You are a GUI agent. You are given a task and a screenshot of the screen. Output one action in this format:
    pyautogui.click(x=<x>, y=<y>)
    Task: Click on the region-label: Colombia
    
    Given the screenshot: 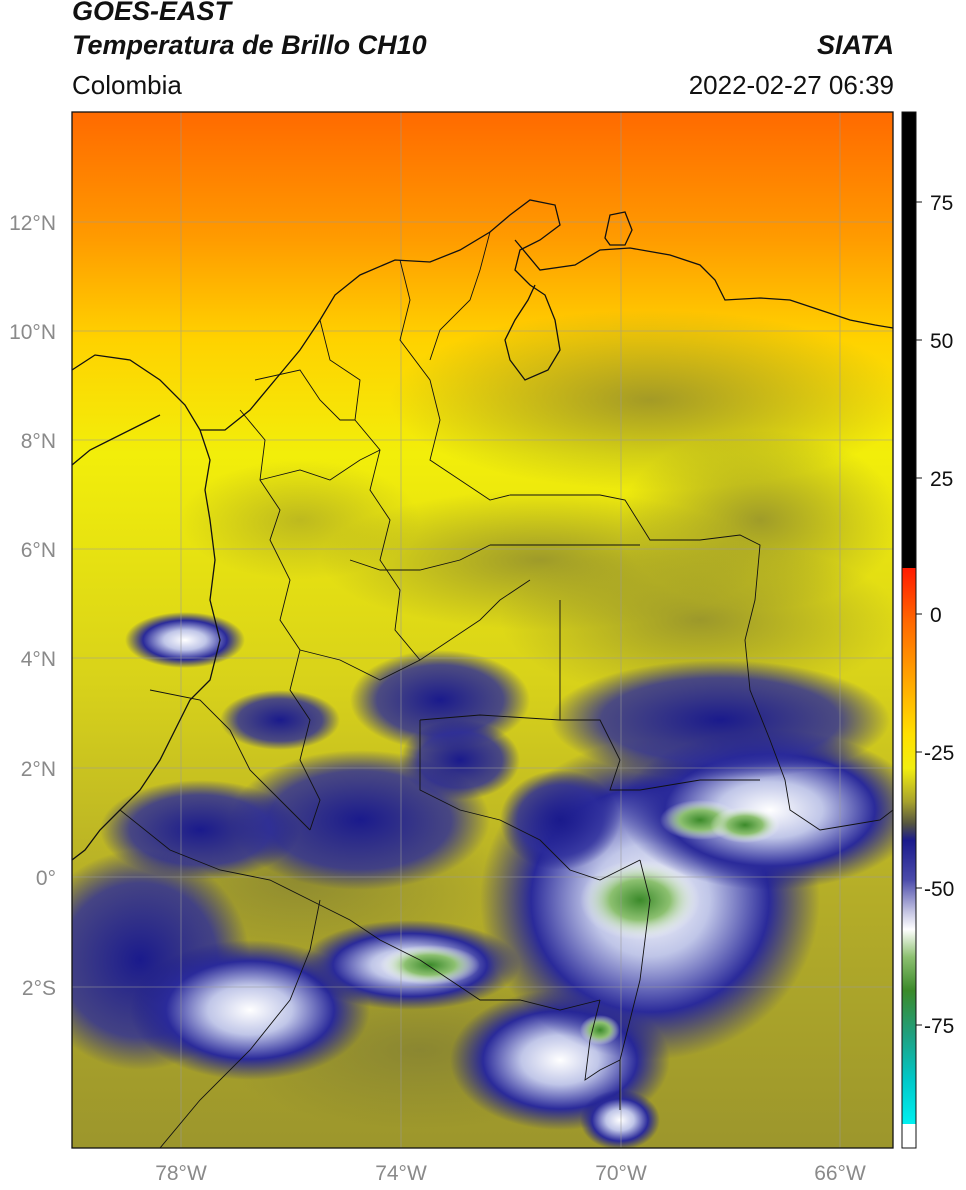 What is the action you would take?
    pyautogui.click(x=127, y=85)
    